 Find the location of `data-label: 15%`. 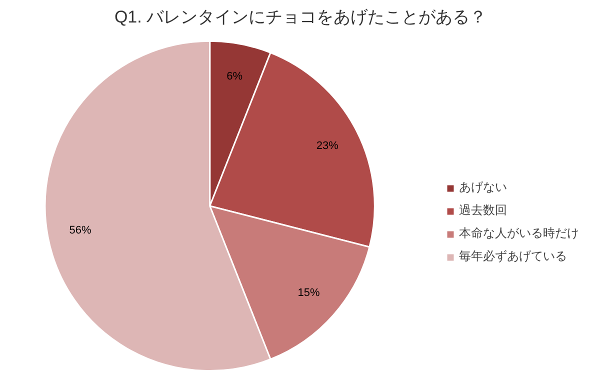

data-label: 15% is located at coordinates (309, 293).